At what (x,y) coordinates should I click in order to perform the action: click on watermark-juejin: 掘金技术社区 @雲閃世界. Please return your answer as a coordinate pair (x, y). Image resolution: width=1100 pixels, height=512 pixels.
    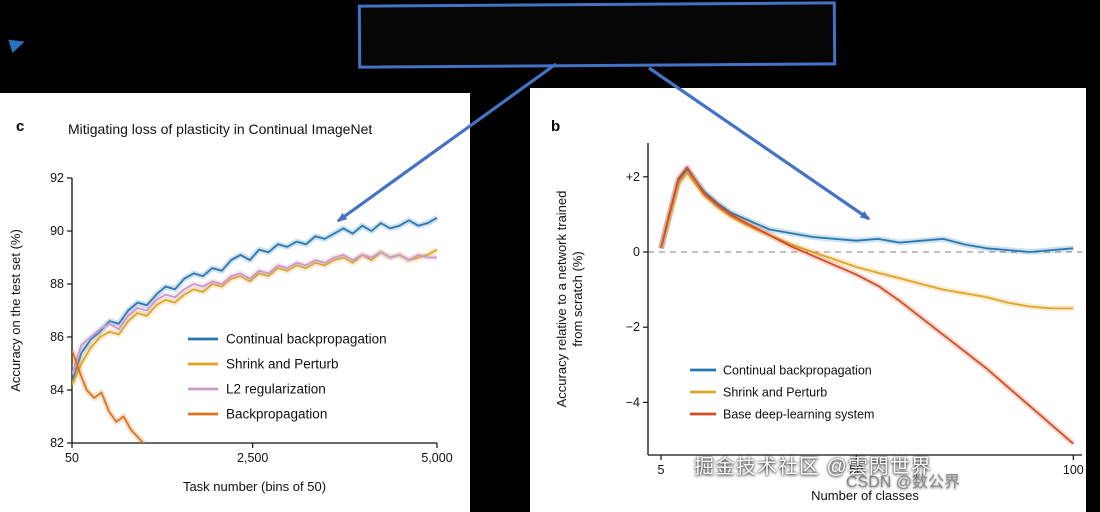
    Looking at the image, I should click on (813, 467).